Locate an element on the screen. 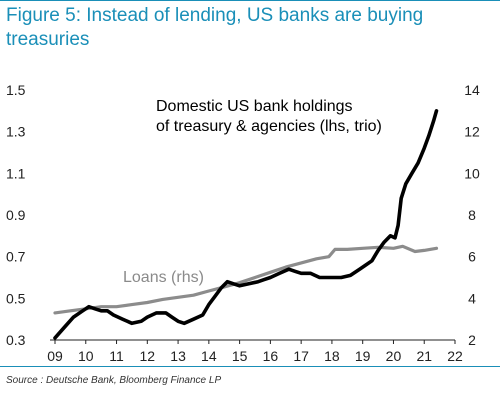  left-tick-label: 1.5 is located at coordinates (16, 90).